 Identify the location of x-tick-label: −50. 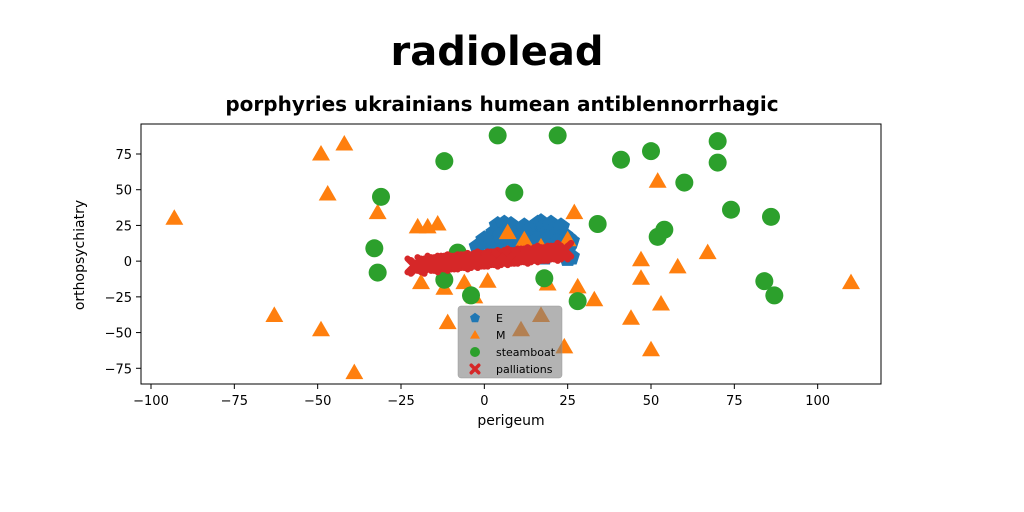
(317, 401).